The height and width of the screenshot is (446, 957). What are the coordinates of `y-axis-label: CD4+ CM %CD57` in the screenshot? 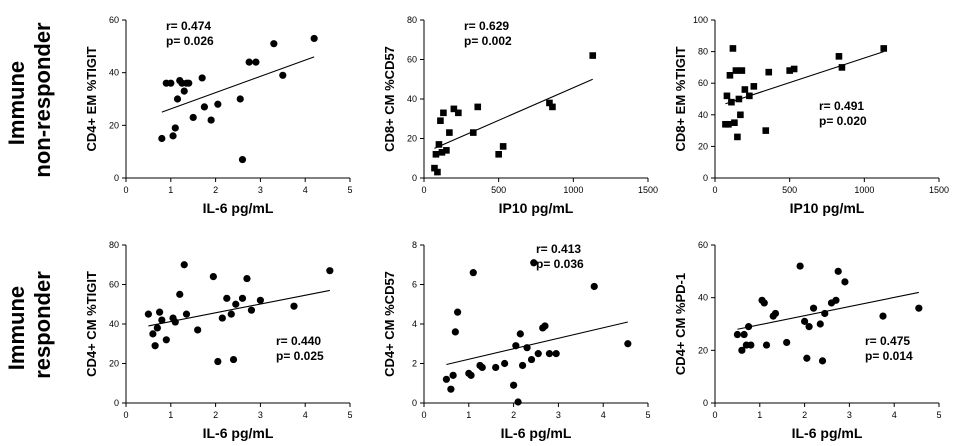 It's located at (389, 324).